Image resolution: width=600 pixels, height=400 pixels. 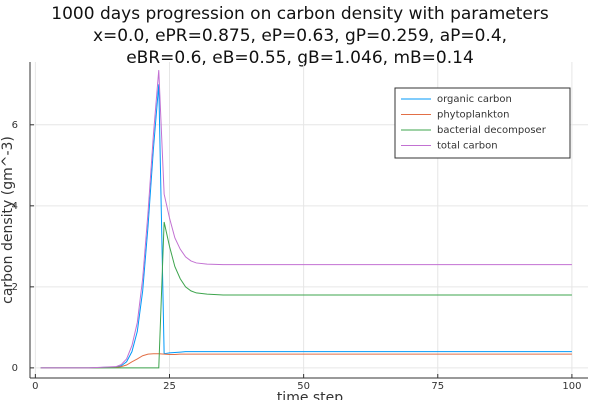 I want to click on legend-label: total carbon, so click(x=467, y=146).